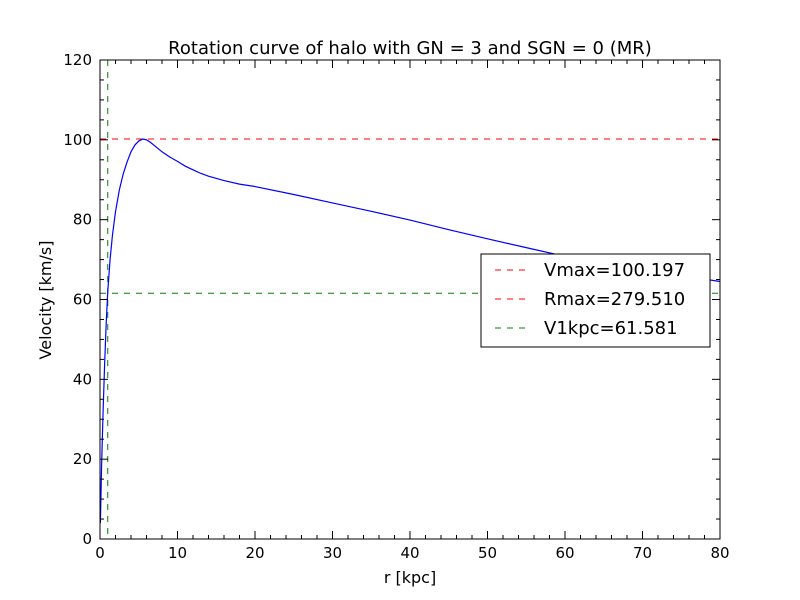 This screenshot has height=600, width=800. Describe the element at coordinates (82, 220) in the screenshot. I see `y-tick-label: 80` at that location.